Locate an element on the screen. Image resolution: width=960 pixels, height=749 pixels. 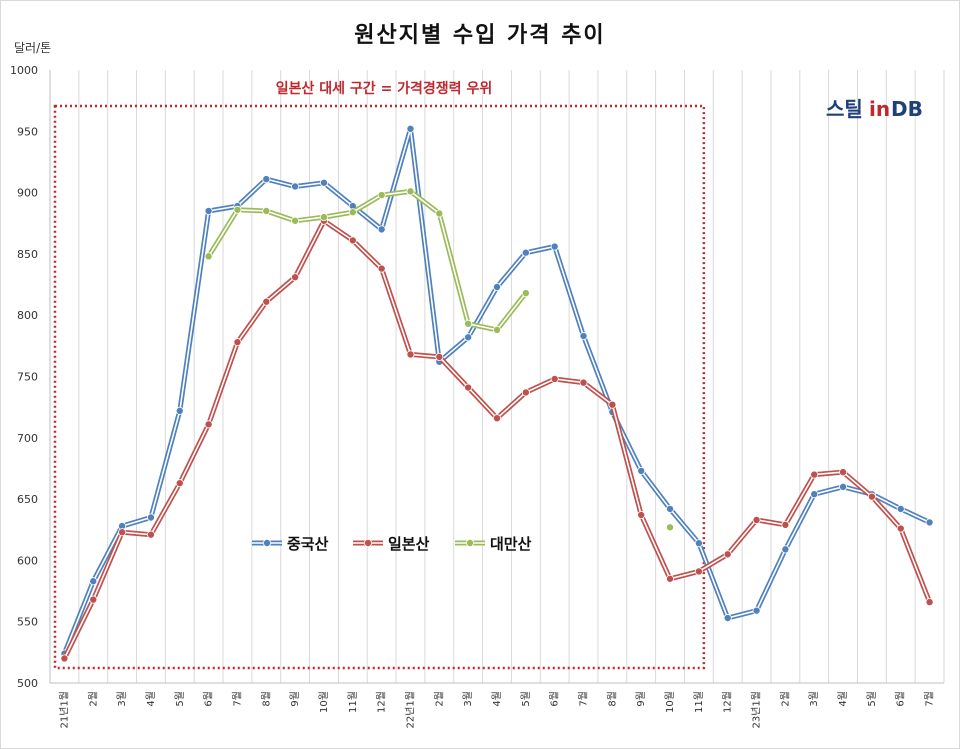
legend-label: 일본산 is located at coordinates (409, 544).